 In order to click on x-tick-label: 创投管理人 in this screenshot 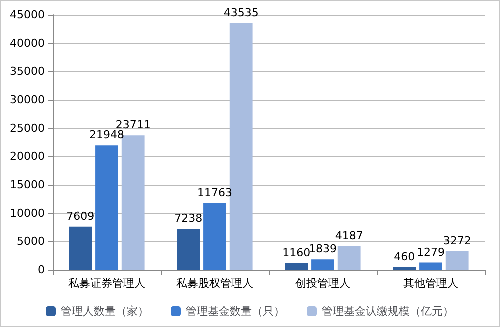, I will do `click(323, 283)`.